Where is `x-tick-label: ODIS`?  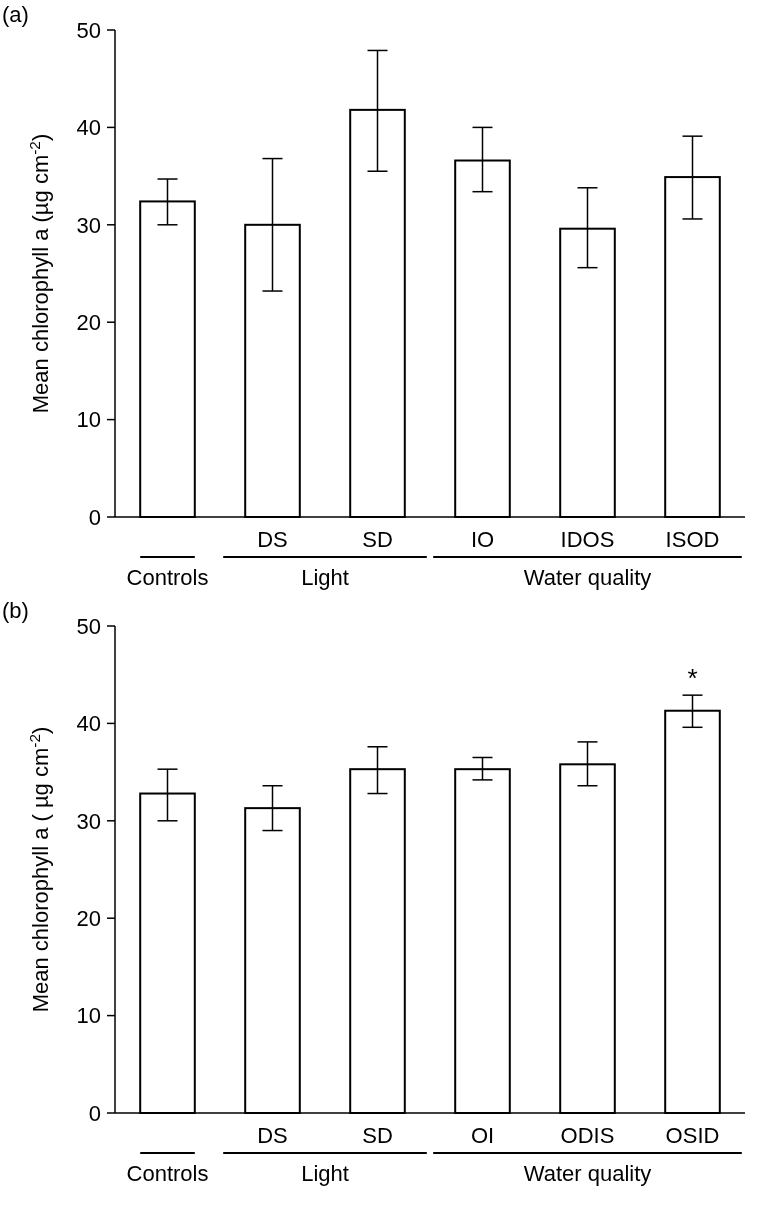 x-tick-label: ODIS is located at coordinates (587, 1135).